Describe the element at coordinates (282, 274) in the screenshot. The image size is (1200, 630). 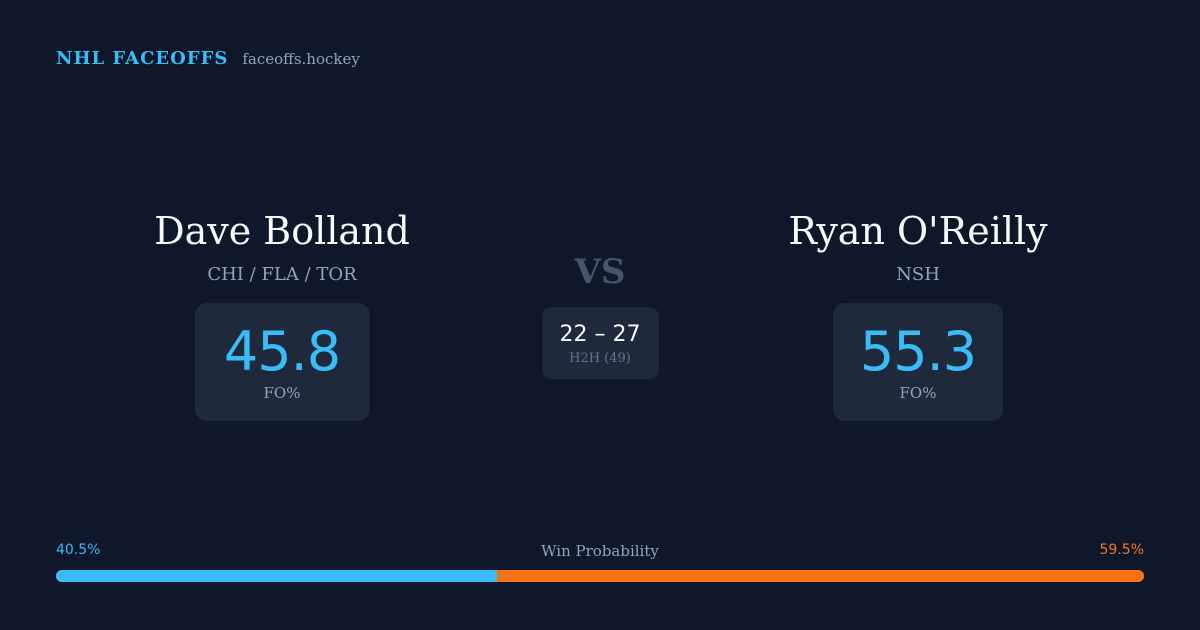
I see `left-player-teams: CHI / FLA / TOR` at that location.